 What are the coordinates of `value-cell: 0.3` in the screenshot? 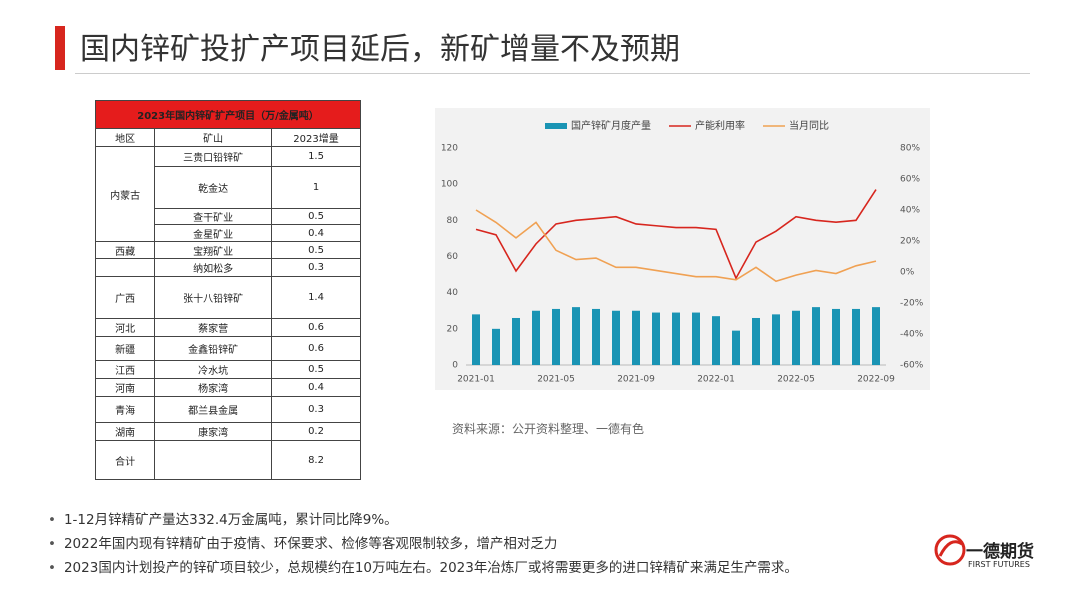 It's located at (316, 409).